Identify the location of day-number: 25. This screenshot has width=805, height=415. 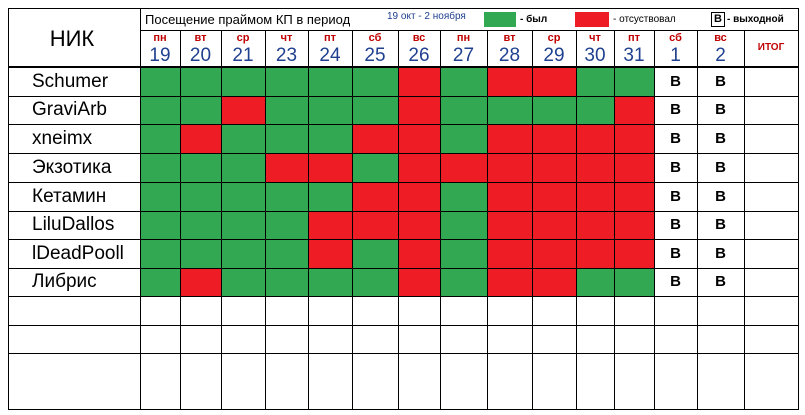
(375, 55).